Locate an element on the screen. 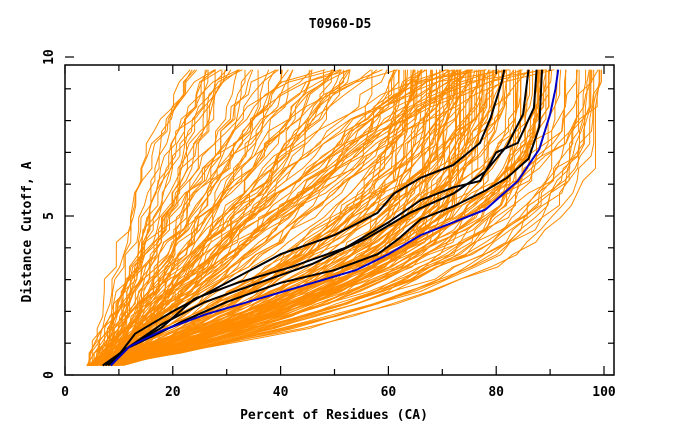 This screenshot has height=440, width=680. y-tick-label: 5 is located at coordinates (49, 216).